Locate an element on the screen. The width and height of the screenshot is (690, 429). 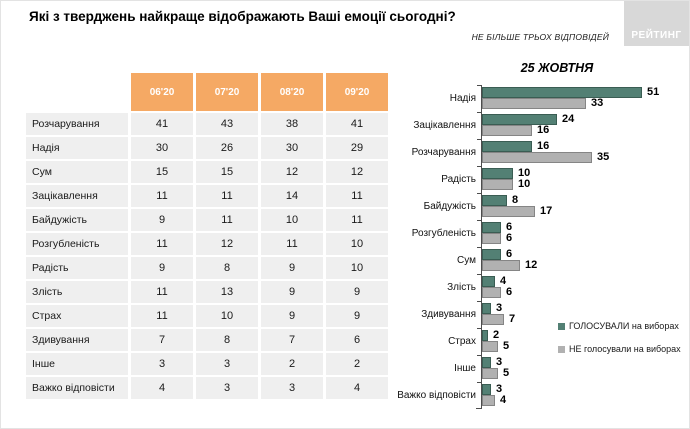
chart-category-row: Страх 2 5 is located at coordinates (543, 341).